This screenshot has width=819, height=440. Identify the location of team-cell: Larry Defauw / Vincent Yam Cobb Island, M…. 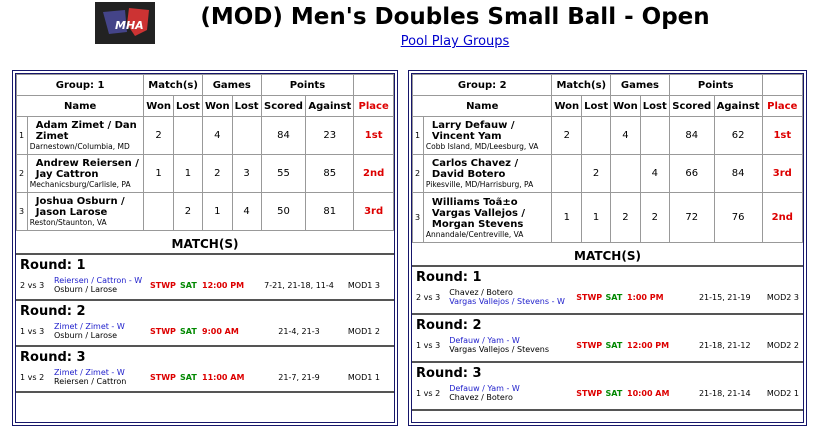
(487, 135).